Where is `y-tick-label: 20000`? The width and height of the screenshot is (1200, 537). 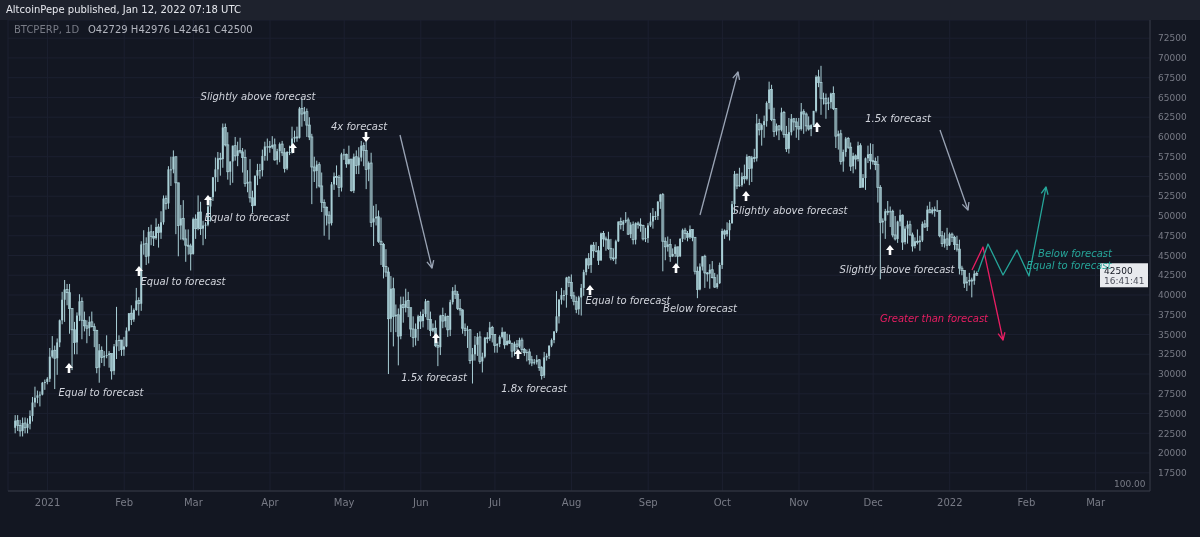 y-tick-label: 20000 is located at coordinates (1172, 453).